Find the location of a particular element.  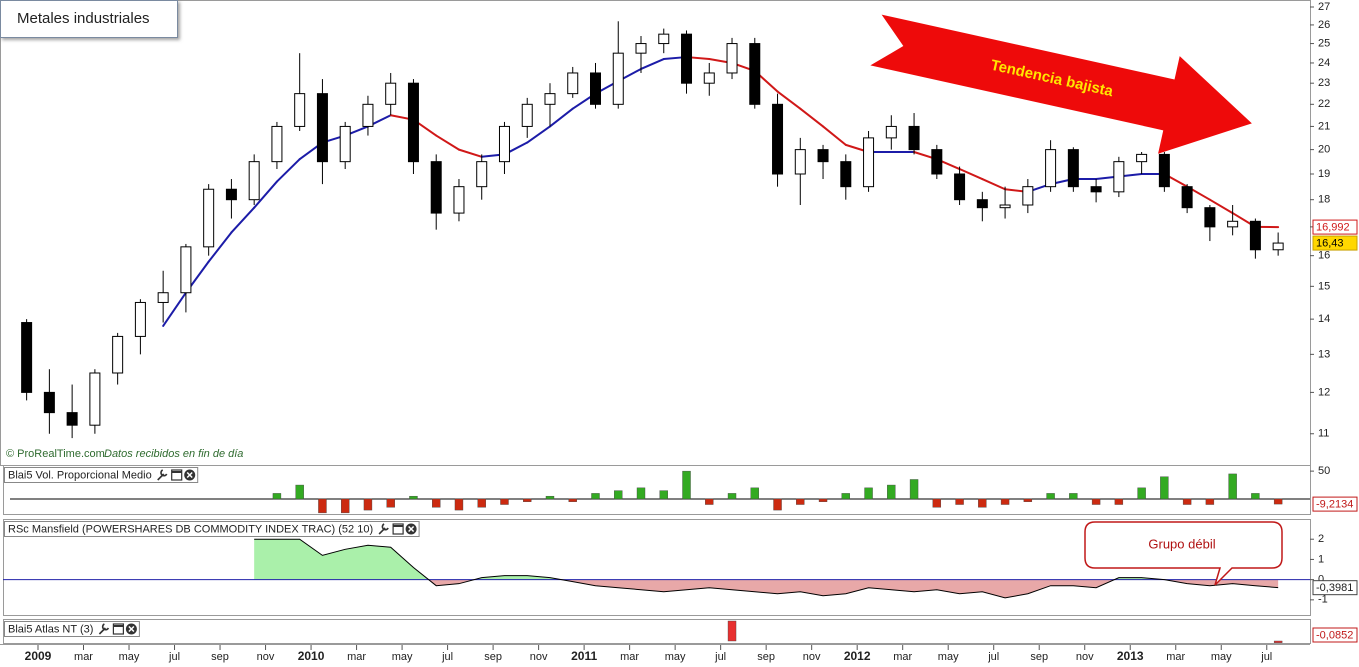

last-value-label: -9,2134 is located at coordinates (1334, 505).